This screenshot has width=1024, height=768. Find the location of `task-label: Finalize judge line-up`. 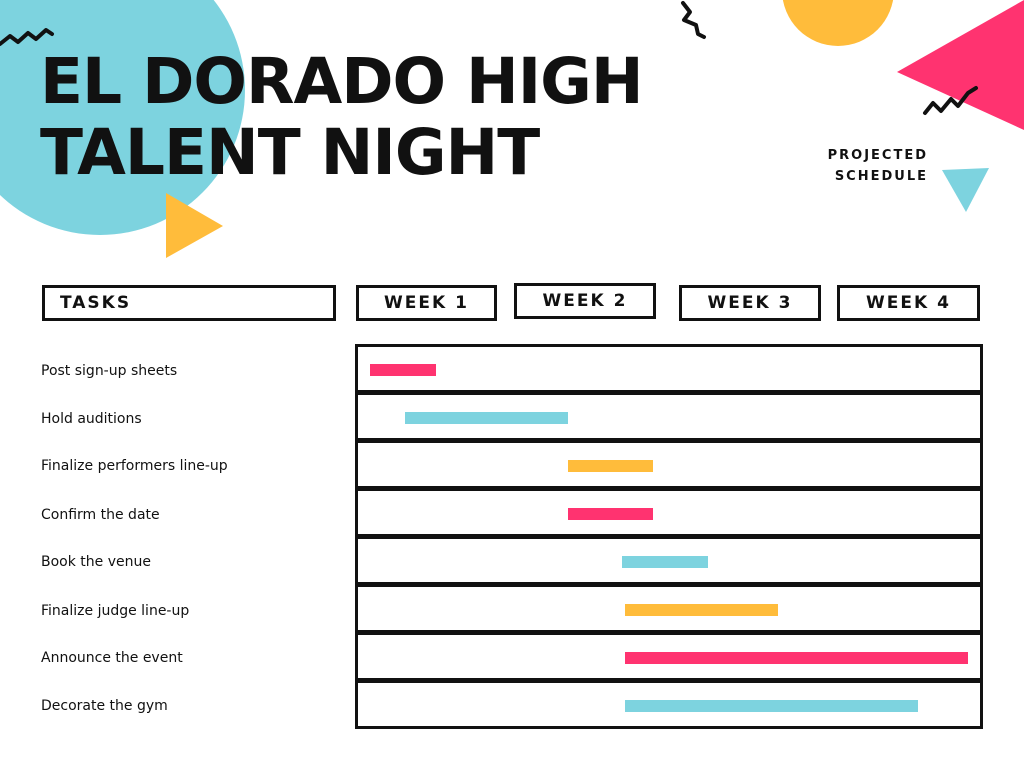

task-label: Finalize judge line-up is located at coordinates (115, 611).